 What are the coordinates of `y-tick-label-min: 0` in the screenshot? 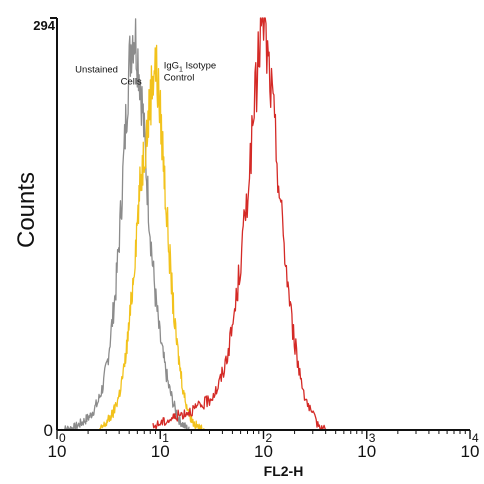 It's located at (48, 430).